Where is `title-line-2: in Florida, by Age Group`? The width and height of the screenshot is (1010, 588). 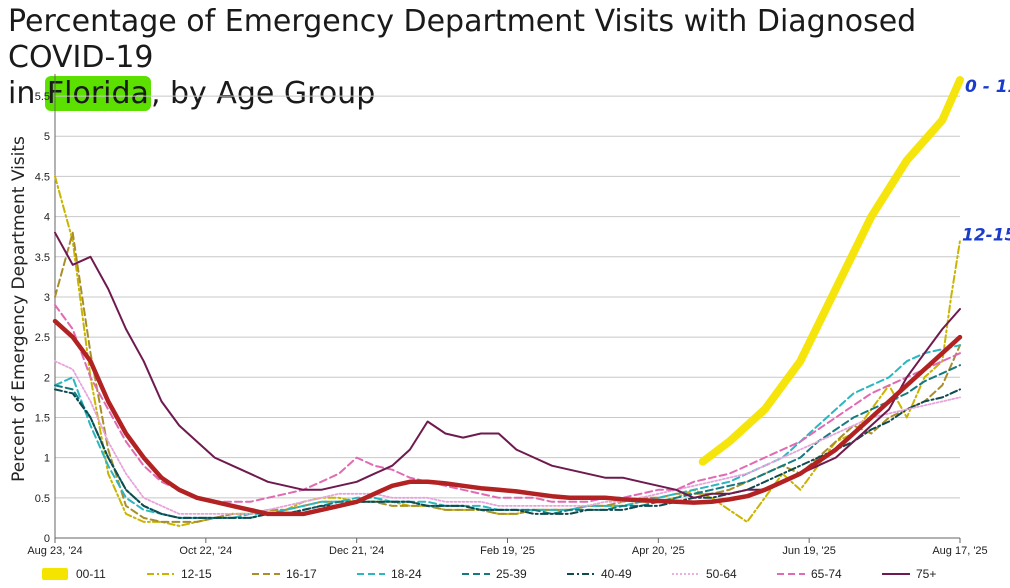 title-line-2: in Florida, by Age Group is located at coordinates (509, 94).